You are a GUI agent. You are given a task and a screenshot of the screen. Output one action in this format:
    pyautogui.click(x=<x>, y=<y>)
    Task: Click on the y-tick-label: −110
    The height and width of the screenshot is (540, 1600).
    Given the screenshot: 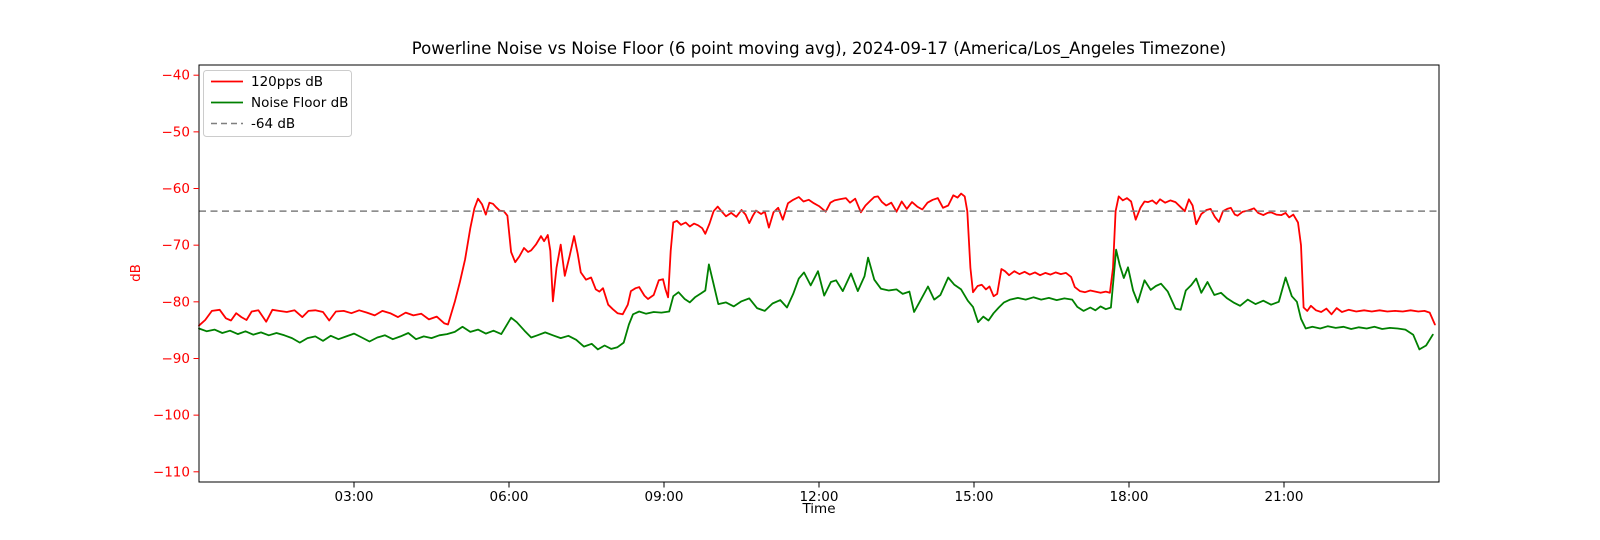 What is the action you would take?
    pyautogui.click(x=171, y=472)
    